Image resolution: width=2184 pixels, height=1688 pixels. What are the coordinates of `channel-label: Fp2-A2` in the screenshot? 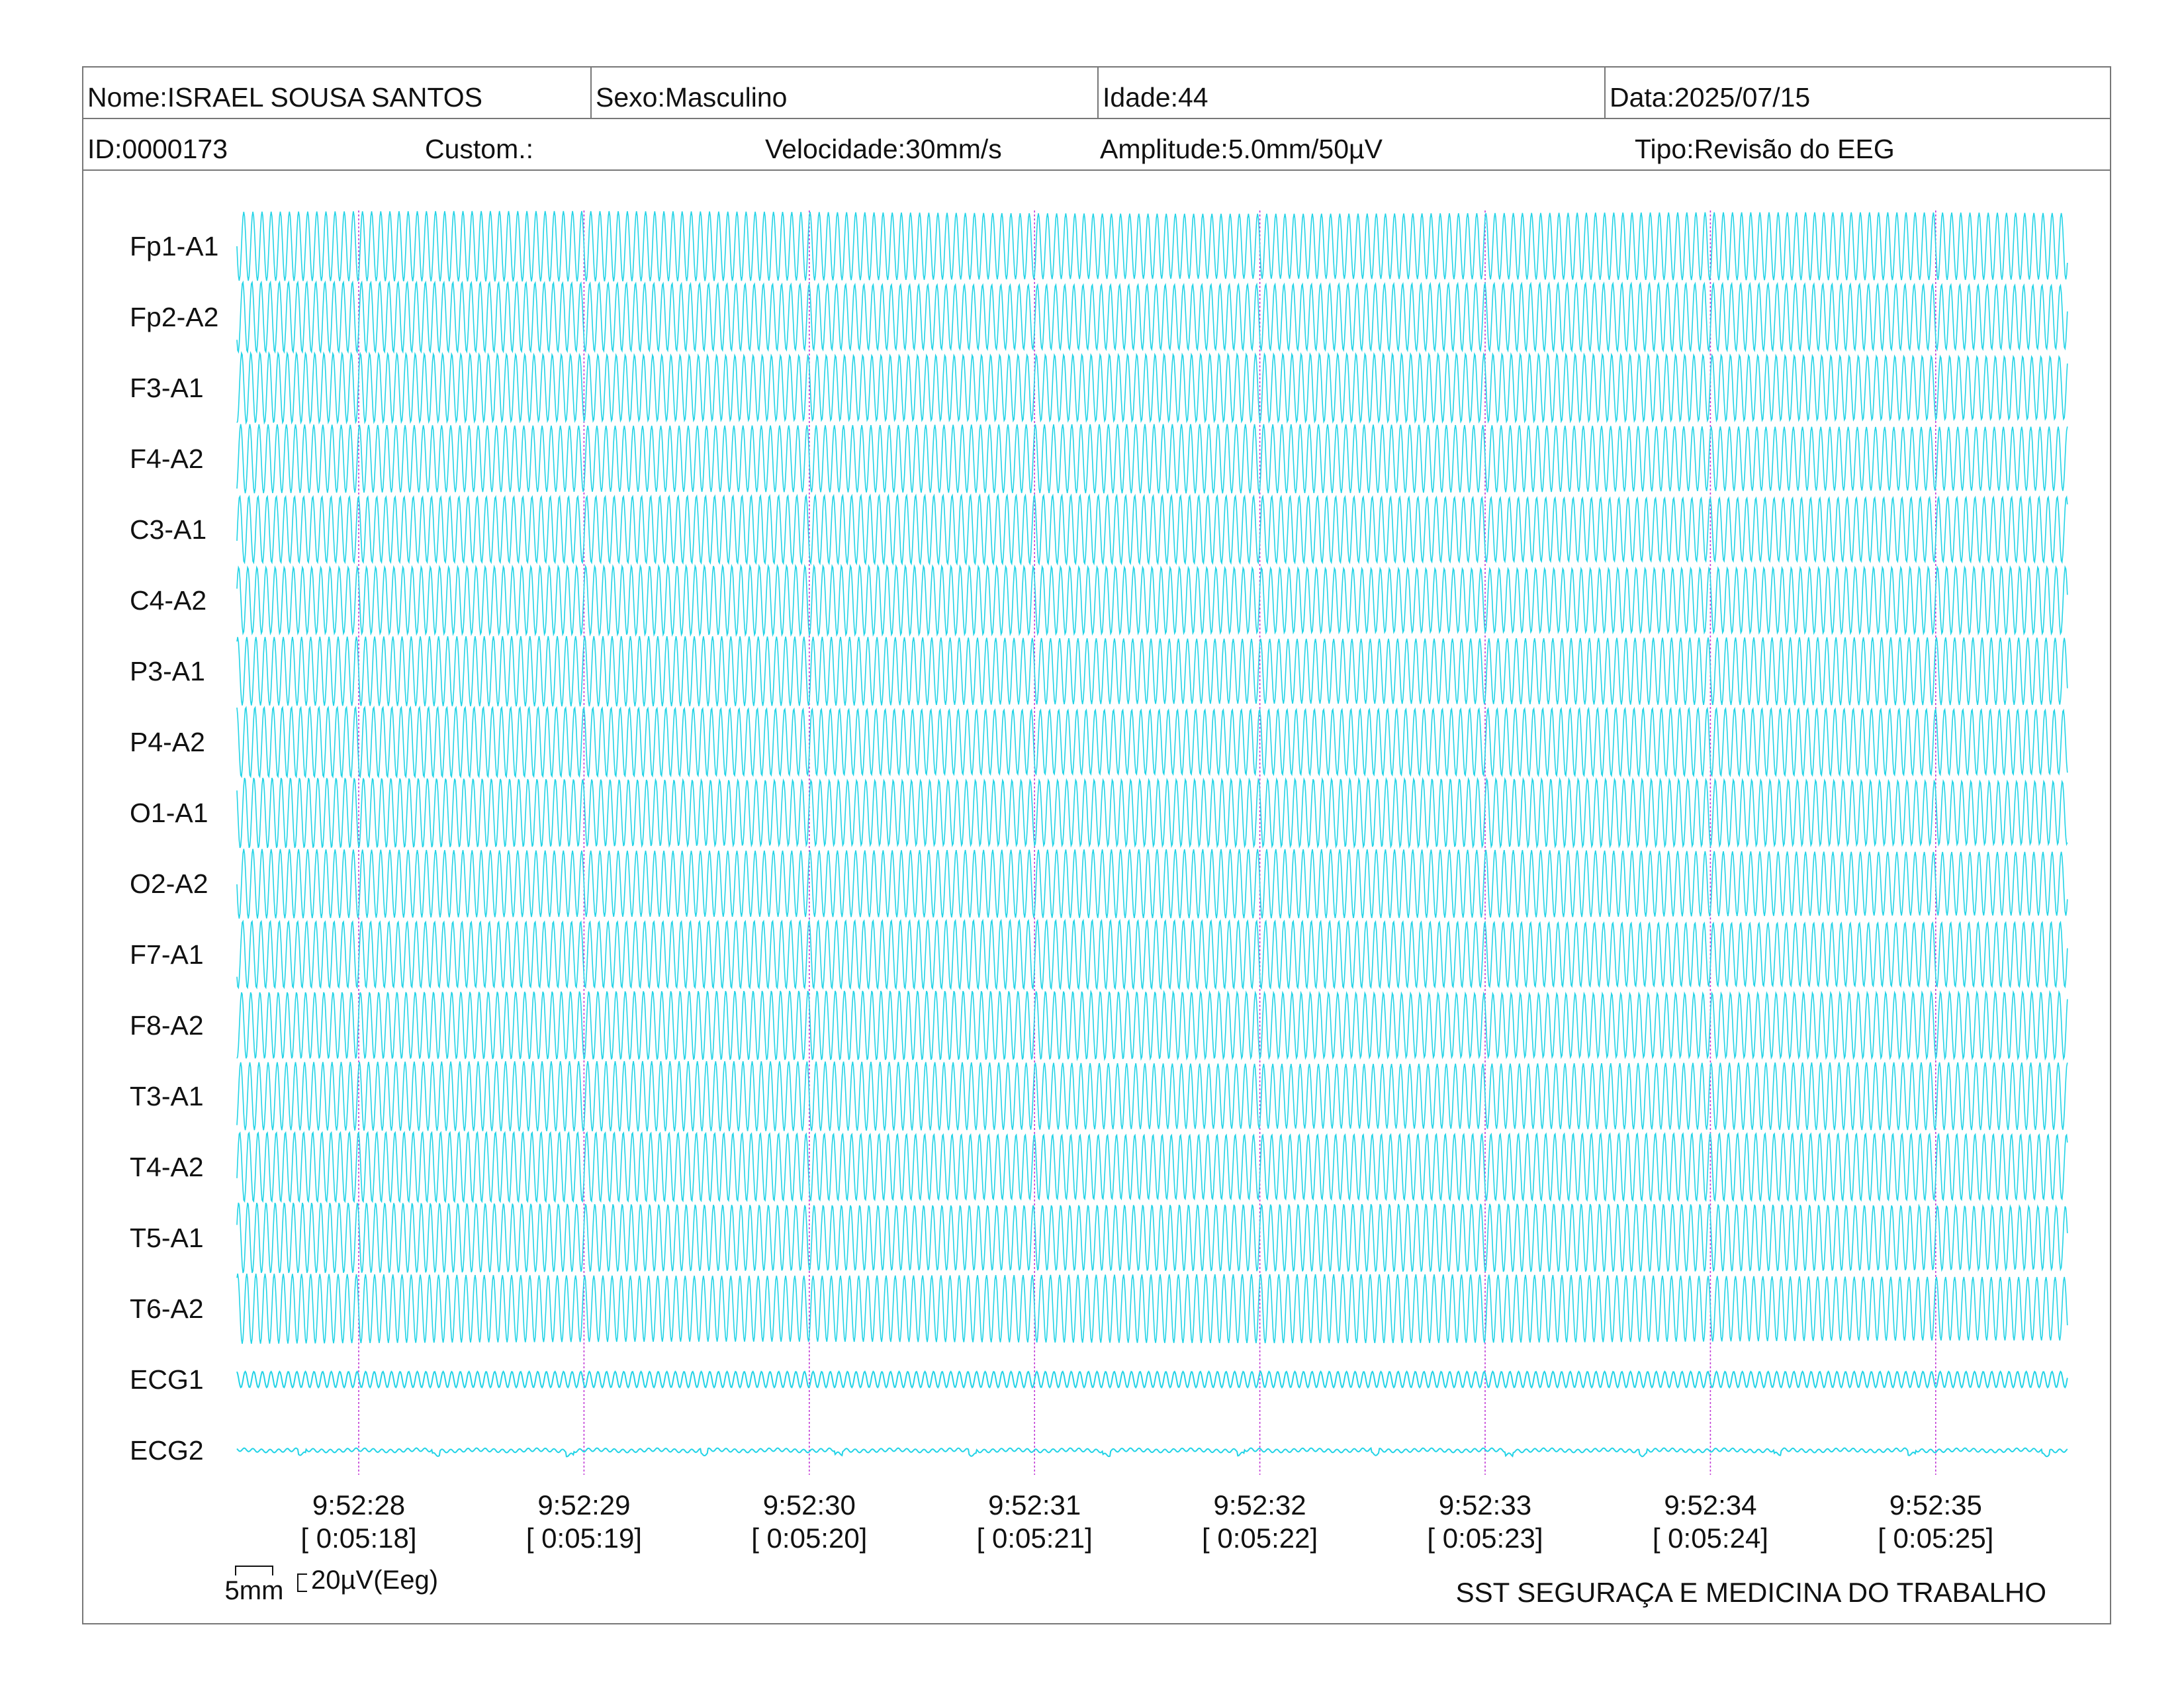 It's located at (174, 317).